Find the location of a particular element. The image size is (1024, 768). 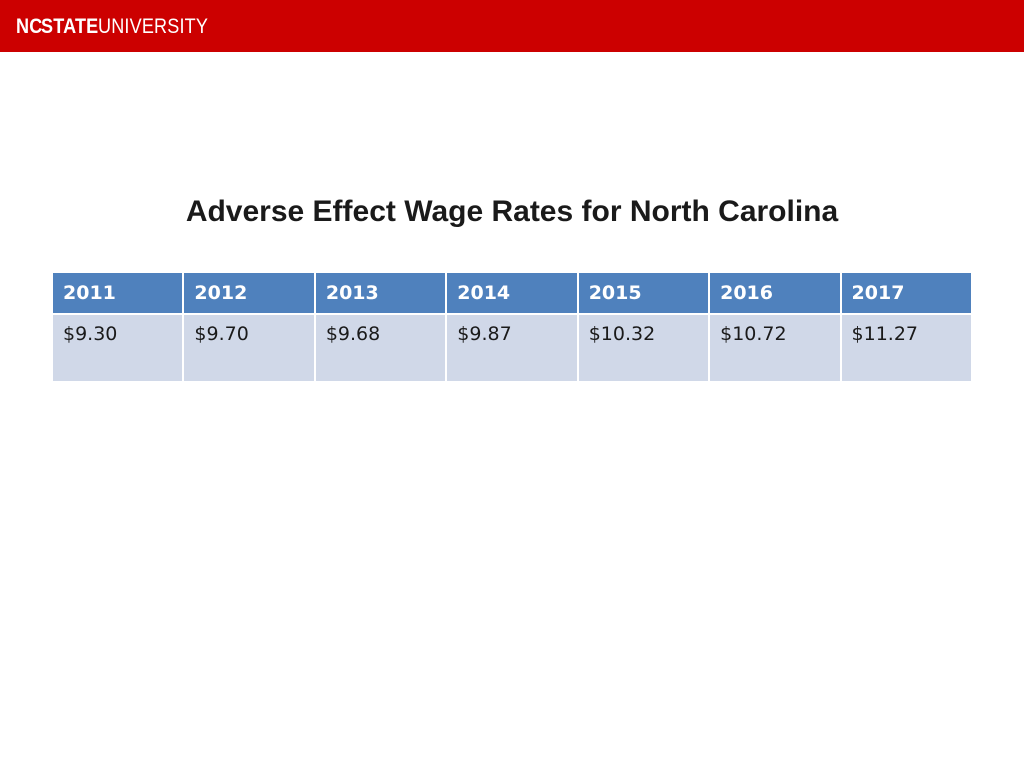

table-cell: $9.87 is located at coordinates (512, 348).